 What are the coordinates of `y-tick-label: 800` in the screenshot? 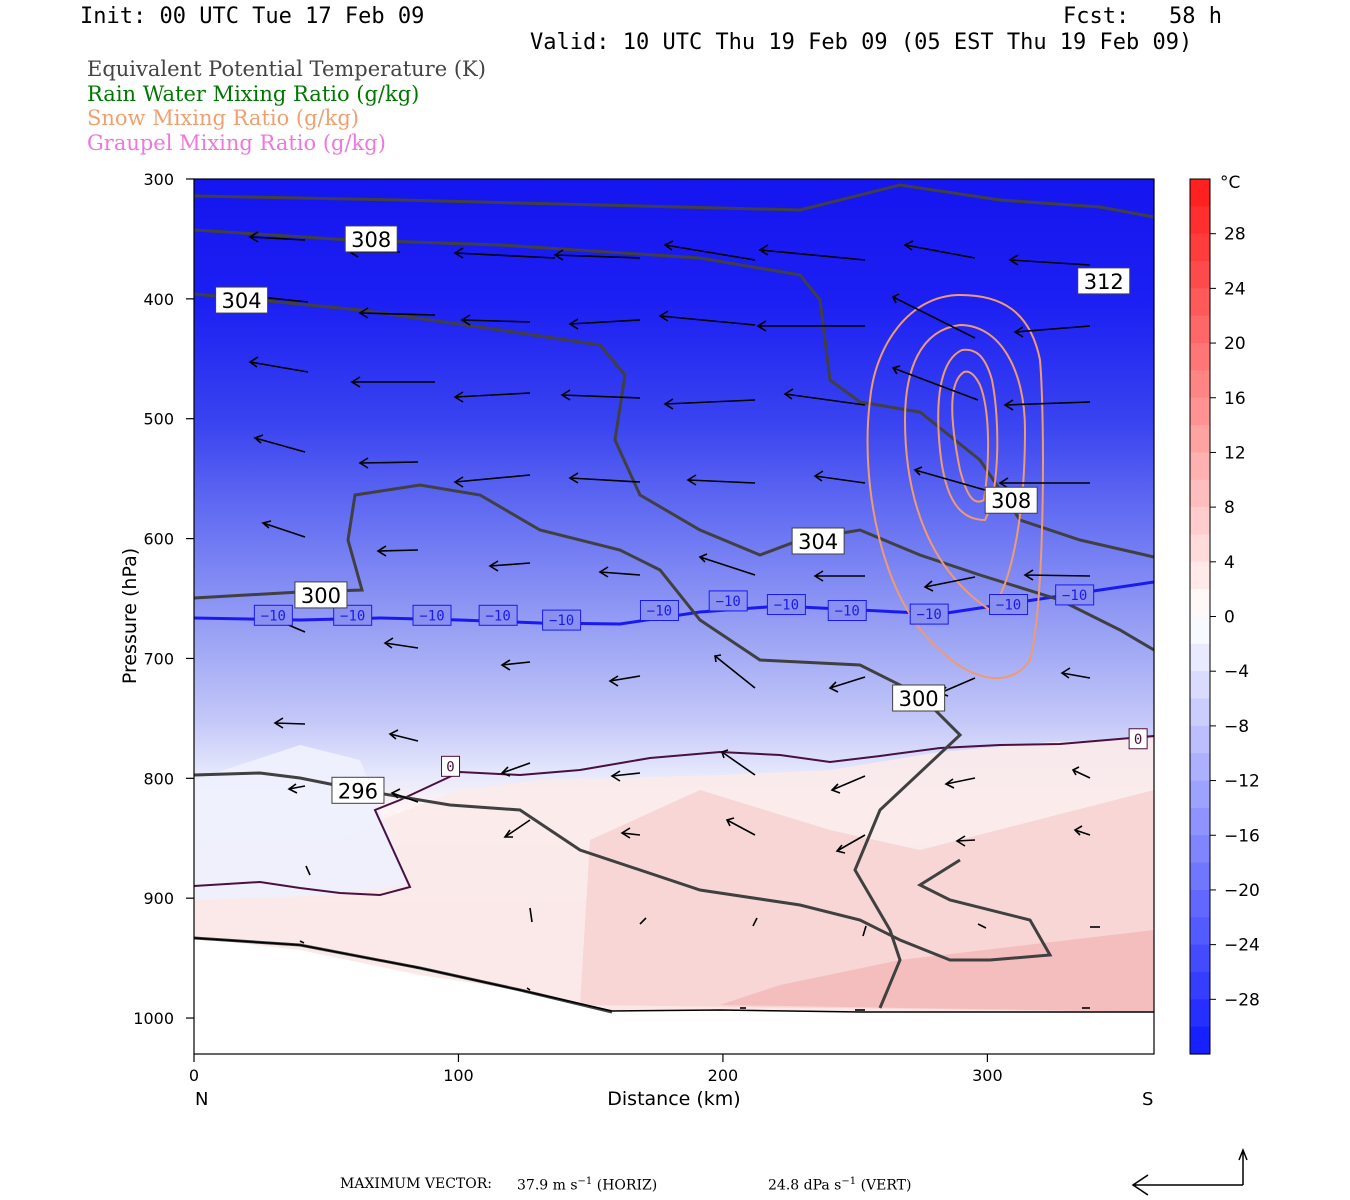 It's located at (158, 778).